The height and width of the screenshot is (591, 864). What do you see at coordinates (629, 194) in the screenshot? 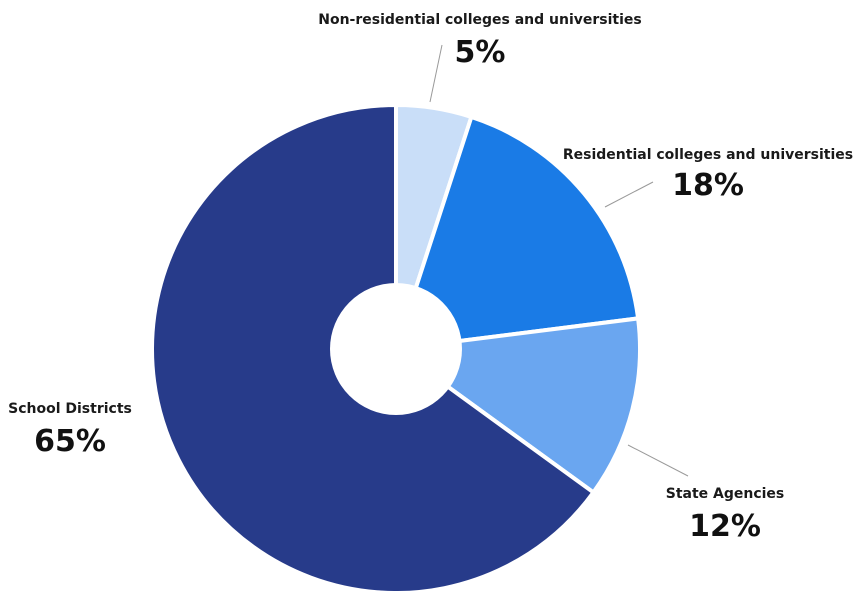
I see `leader-line-residential-colleges` at bounding box center [629, 194].